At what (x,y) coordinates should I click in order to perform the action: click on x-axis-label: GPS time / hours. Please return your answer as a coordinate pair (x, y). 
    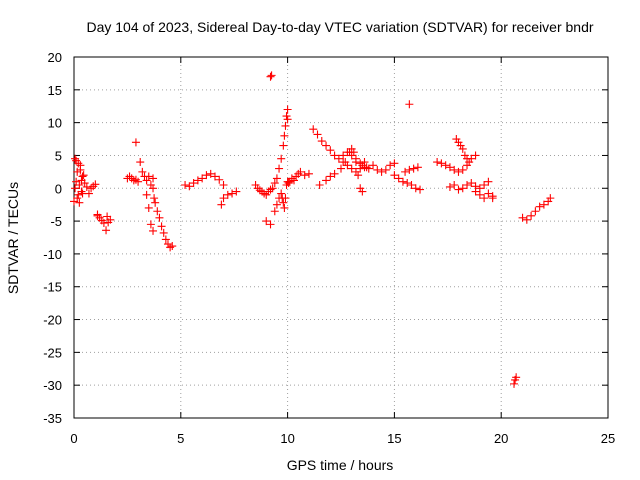
    Looking at the image, I should click on (340, 465).